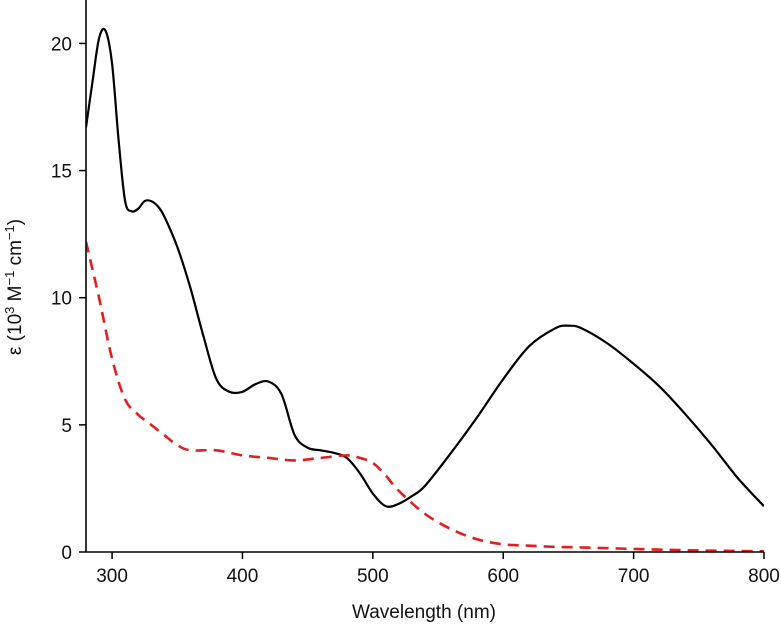 This screenshot has width=781, height=624. I want to click on y-axis-title-exp1: 3, so click(9, 310).